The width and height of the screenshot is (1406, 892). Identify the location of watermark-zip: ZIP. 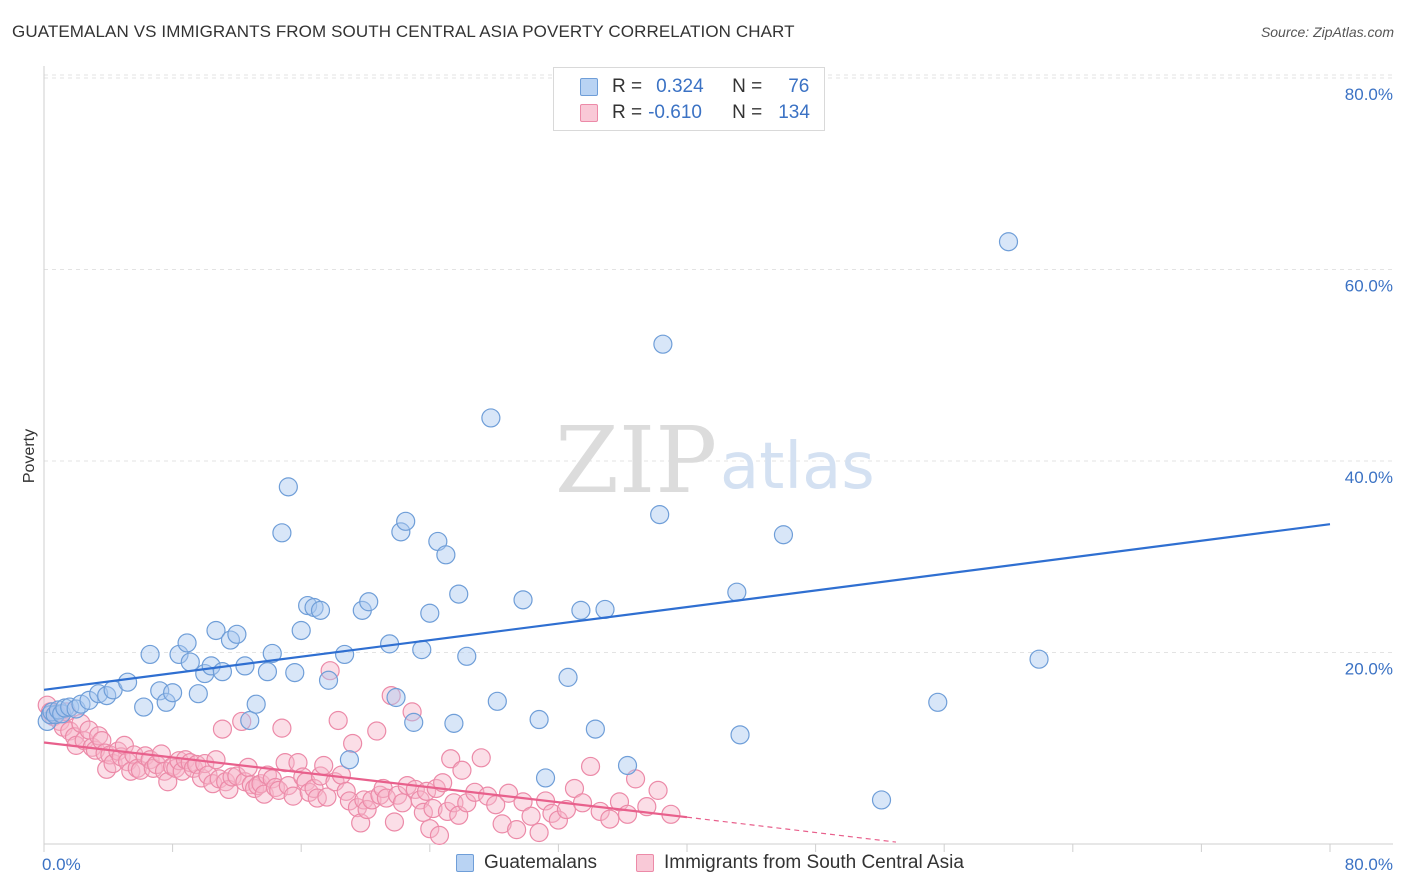
(636, 460).